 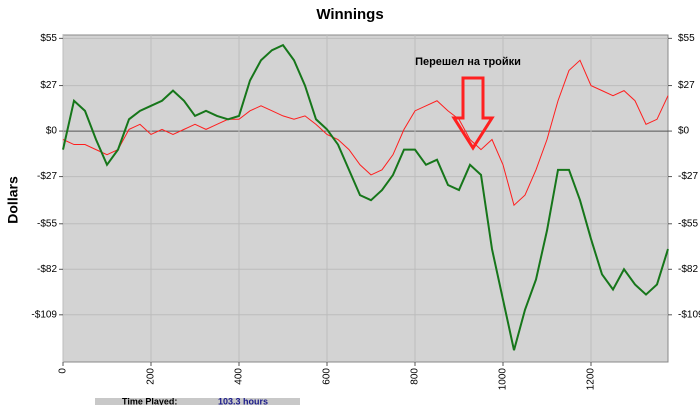 I want to click on chart-title: Winnings, so click(x=349, y=14).